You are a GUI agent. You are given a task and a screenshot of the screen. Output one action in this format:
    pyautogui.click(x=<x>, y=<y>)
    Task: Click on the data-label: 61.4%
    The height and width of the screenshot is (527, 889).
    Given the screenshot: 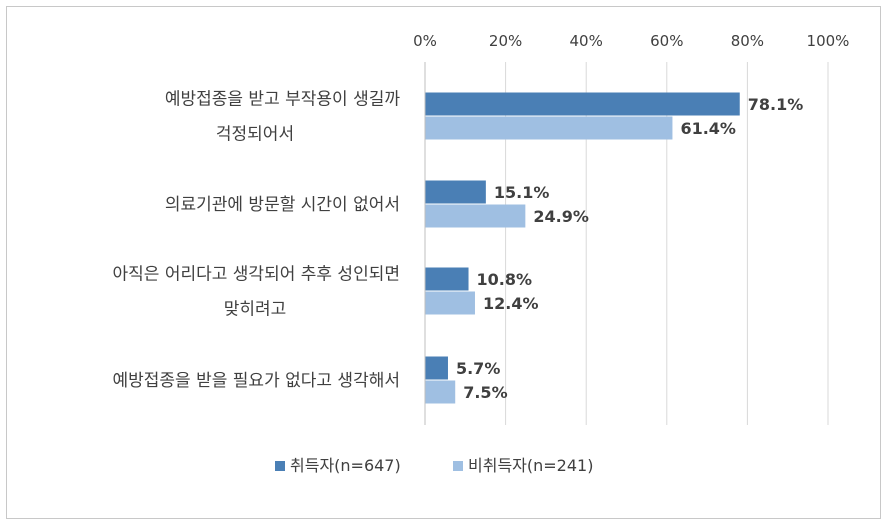 What is the action you would take?
    pyautogui.click(x=708, y=128)
    